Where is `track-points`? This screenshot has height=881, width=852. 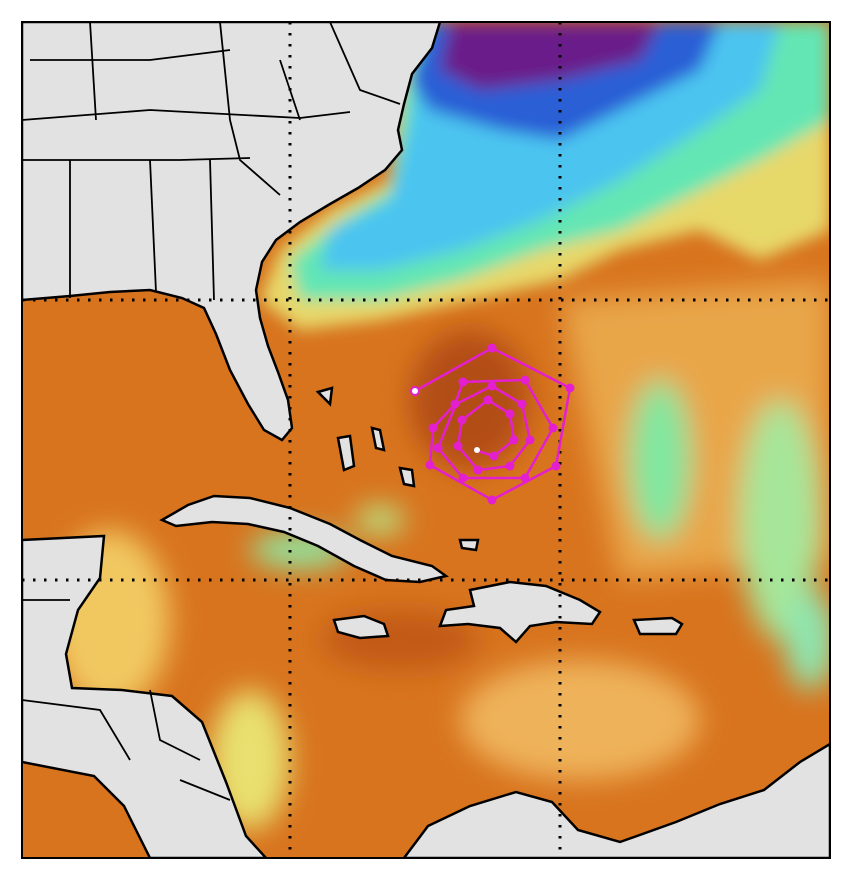
track-points is located at coordinates (492, 424).